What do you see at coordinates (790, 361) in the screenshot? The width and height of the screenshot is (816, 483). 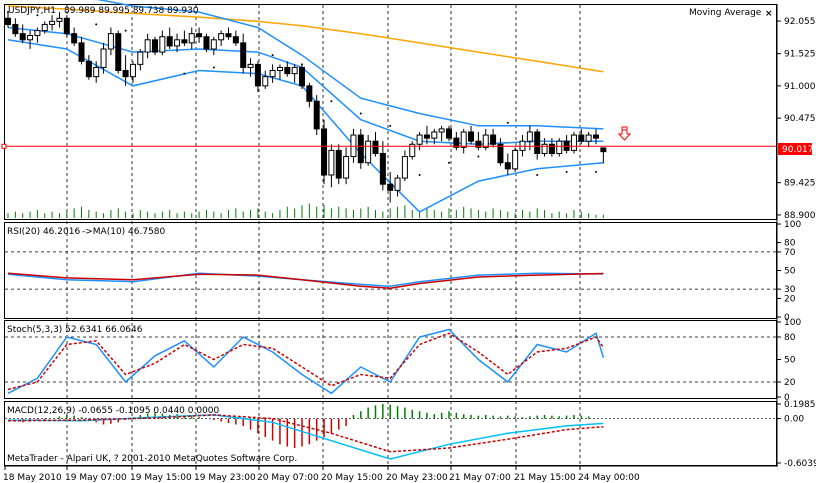 I see `stoch-y-tick-label: 50` at bounding box center [790, 361].